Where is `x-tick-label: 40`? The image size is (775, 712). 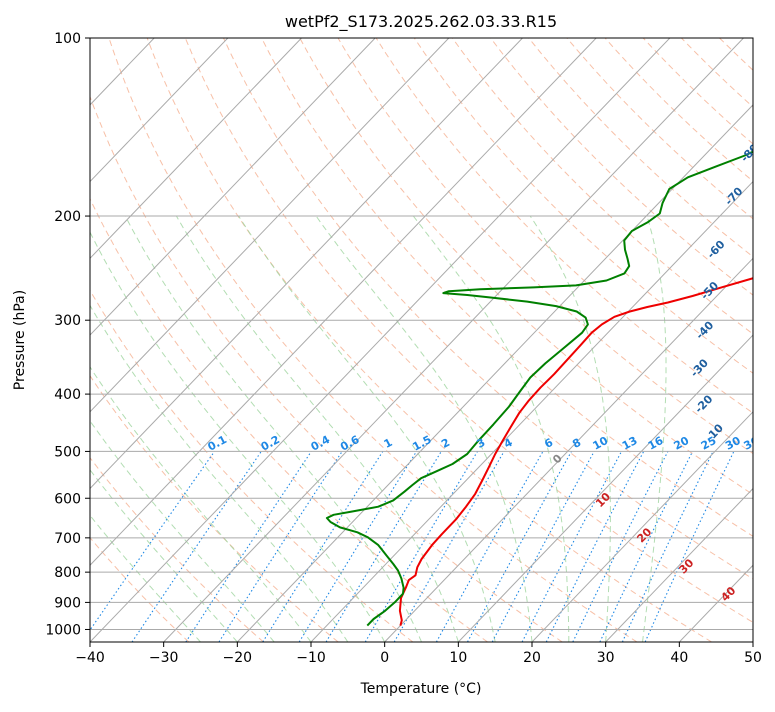 x-tick-label: 40 is located at coordinates (679, 658).